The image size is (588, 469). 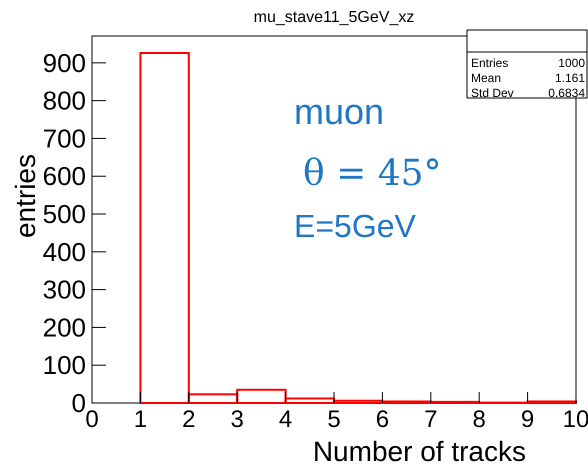 What do you see at coordinates (237, 419) in the screenshot?
I see `x-tick-label: 3` at bounding box center [237, 419].